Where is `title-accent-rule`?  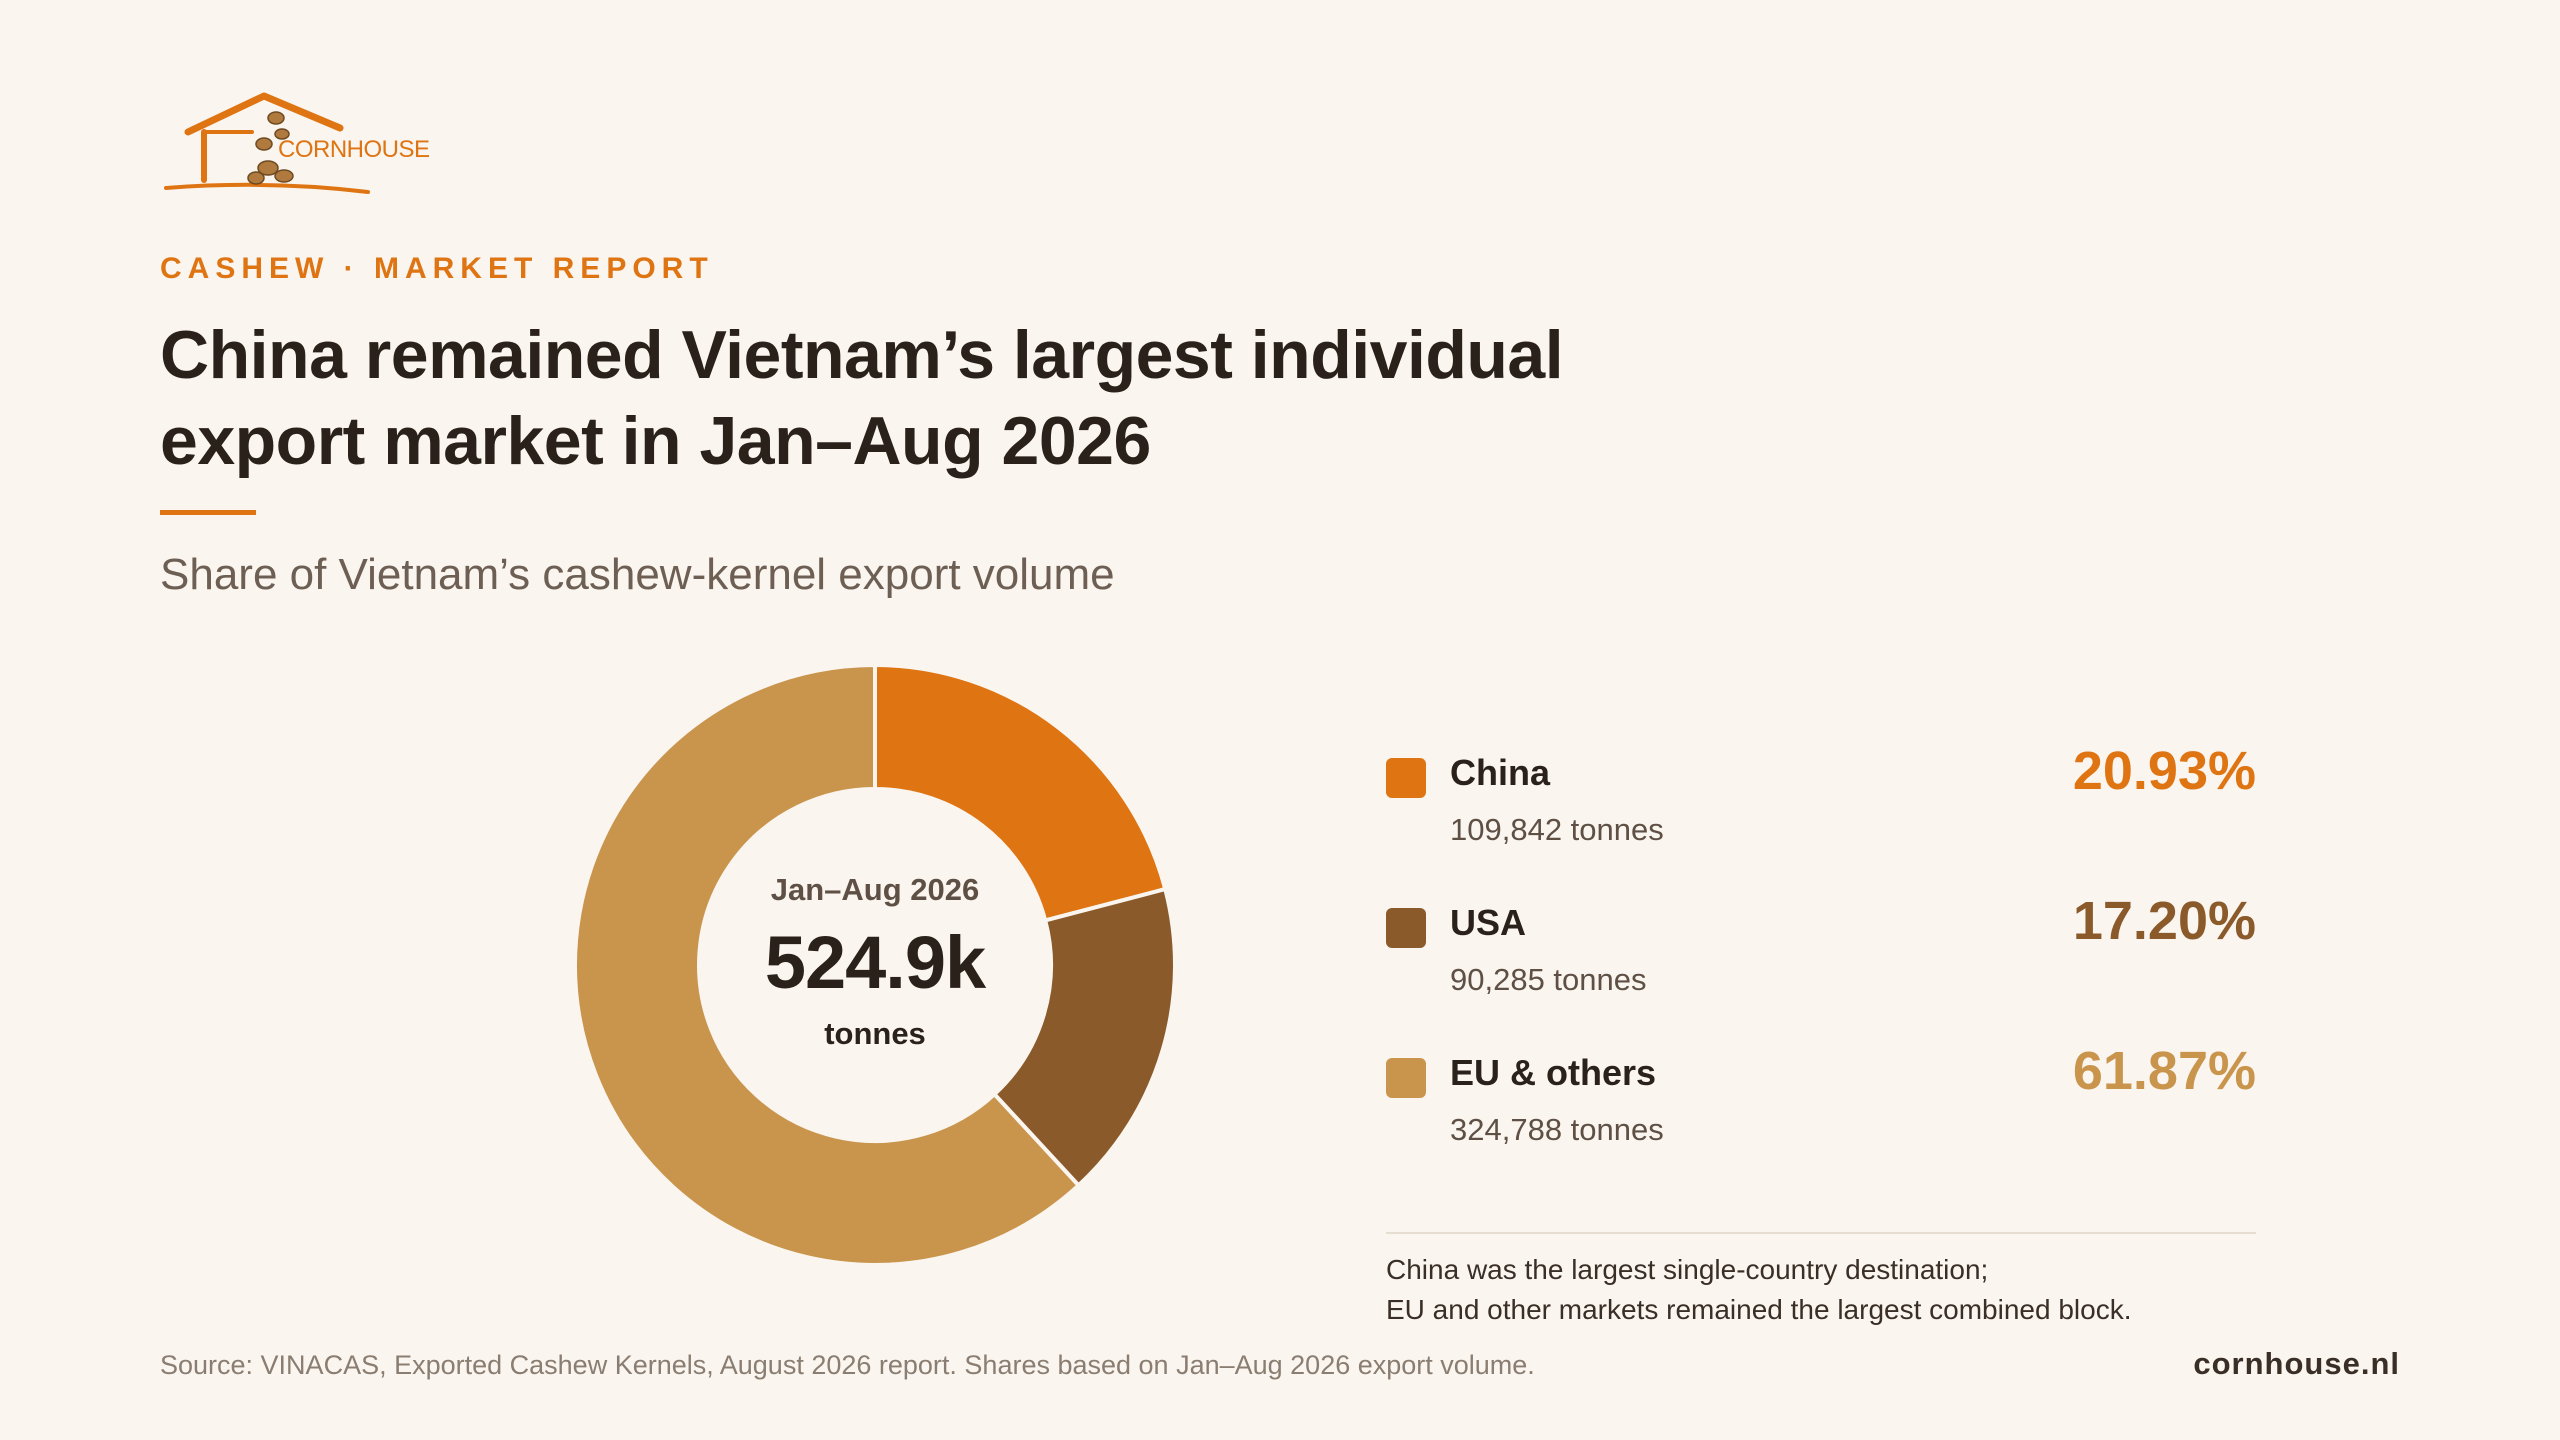 title-accent-rule is located at coordinates (208, 512).